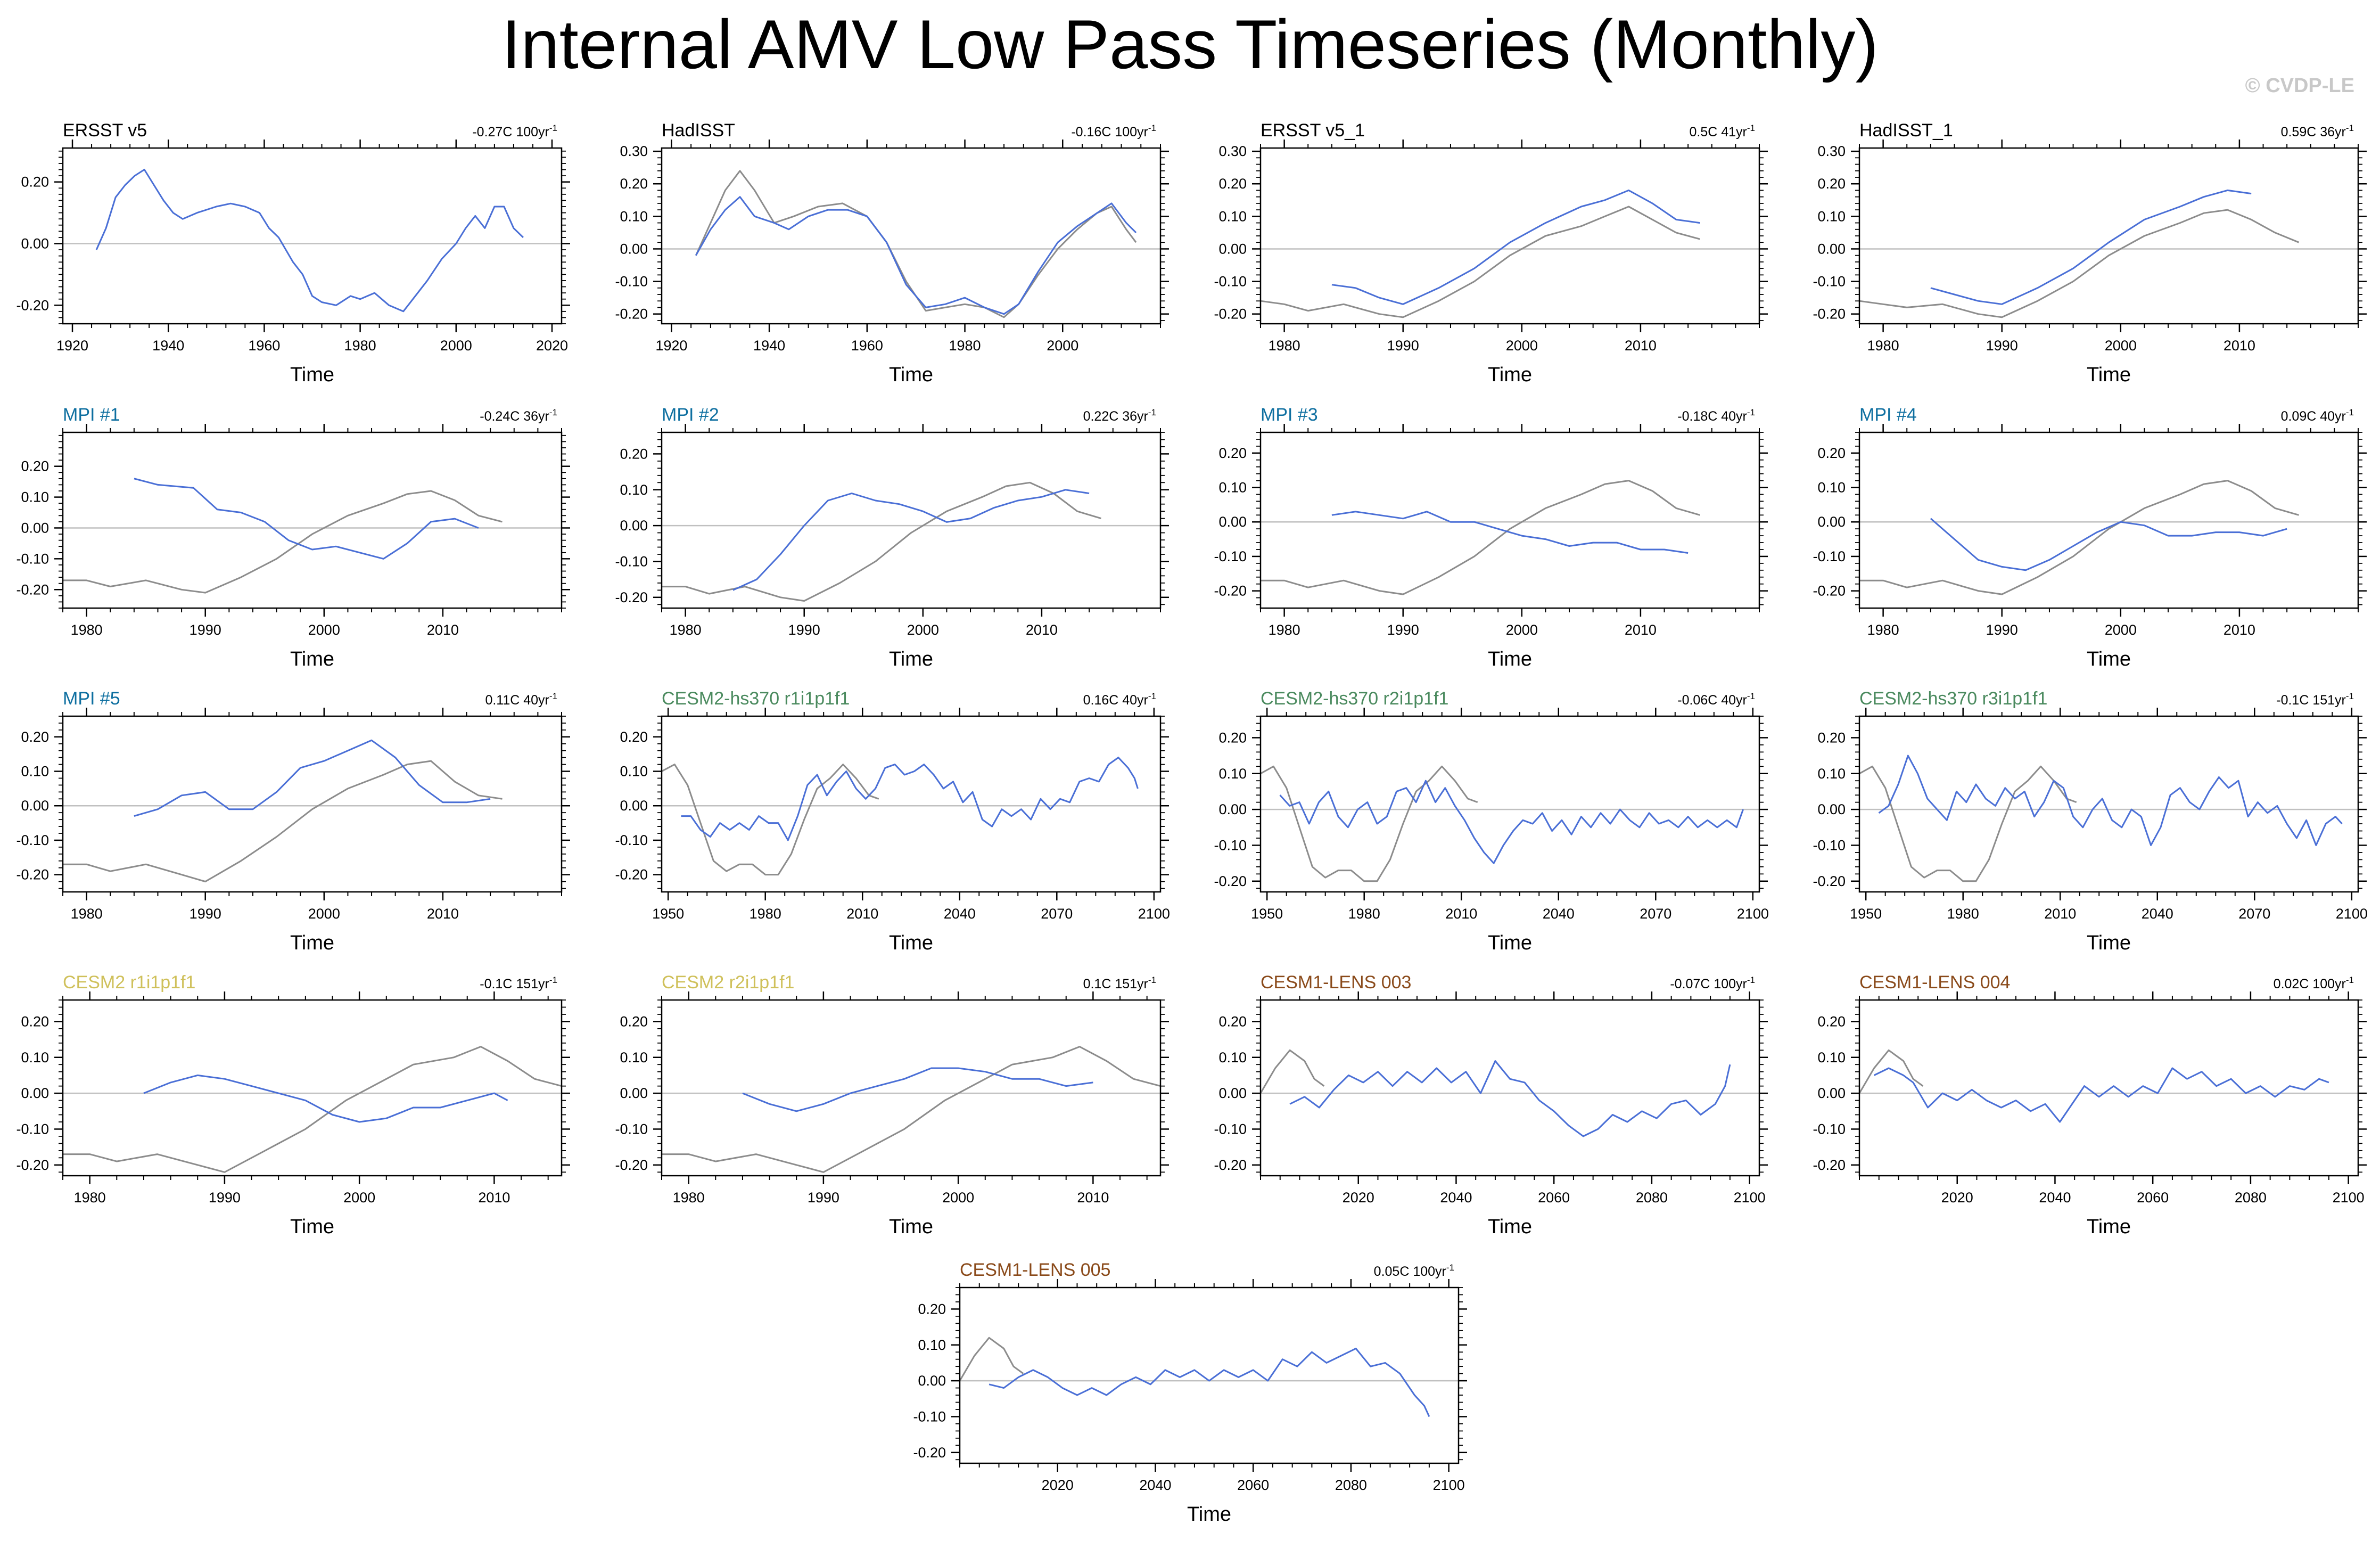 The image size is (2380, 1541). What do you see at coordinates (756, 699) in the screenshot?
I see `panel-title: CESM2-hs370 r1i1p1f1` at bounding box center [756, 699].